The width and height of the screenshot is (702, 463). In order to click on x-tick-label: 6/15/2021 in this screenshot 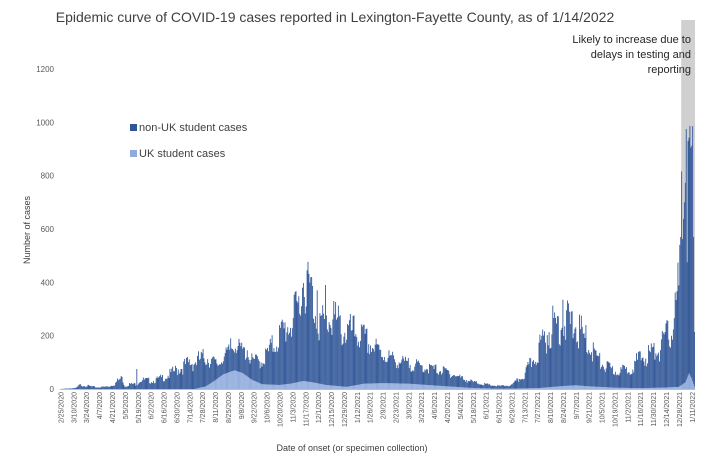, I will do `click(500, 407)`.